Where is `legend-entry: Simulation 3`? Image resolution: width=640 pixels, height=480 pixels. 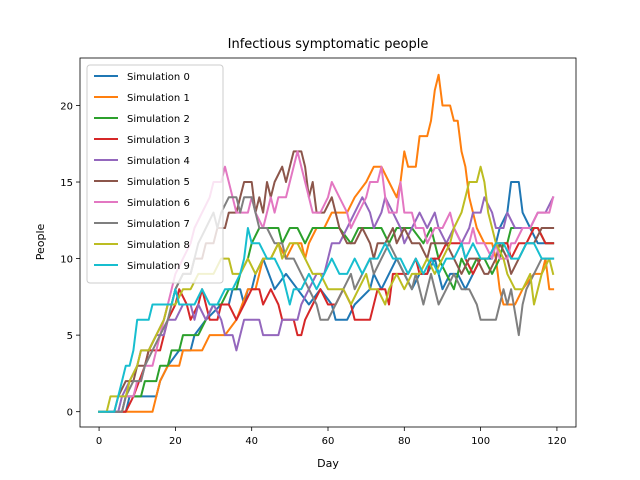 legend-entry: Simulation 3 is located at coordinates (158, 140).